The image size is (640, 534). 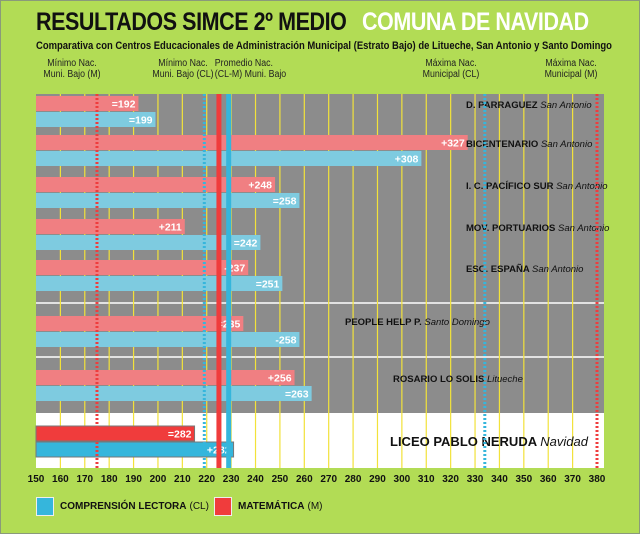 What do you see at coordinates (475, 479) in the screenshot?
I see `x-tick-label: 330` at bounding box center [475, 479].